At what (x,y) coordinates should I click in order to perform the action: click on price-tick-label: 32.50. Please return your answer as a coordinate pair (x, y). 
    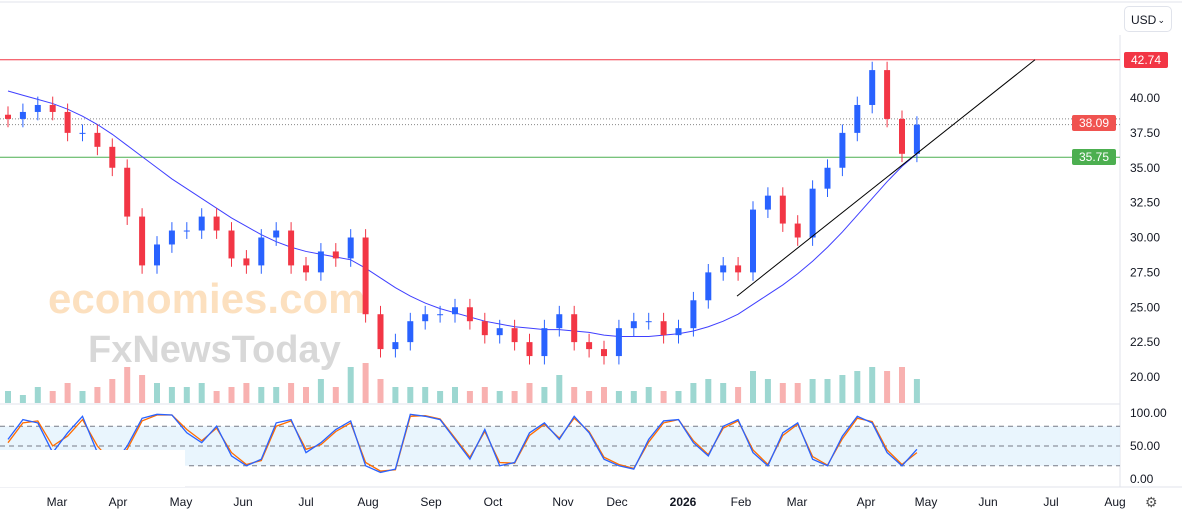
    Looking at the image, I should click on (1145, 203).